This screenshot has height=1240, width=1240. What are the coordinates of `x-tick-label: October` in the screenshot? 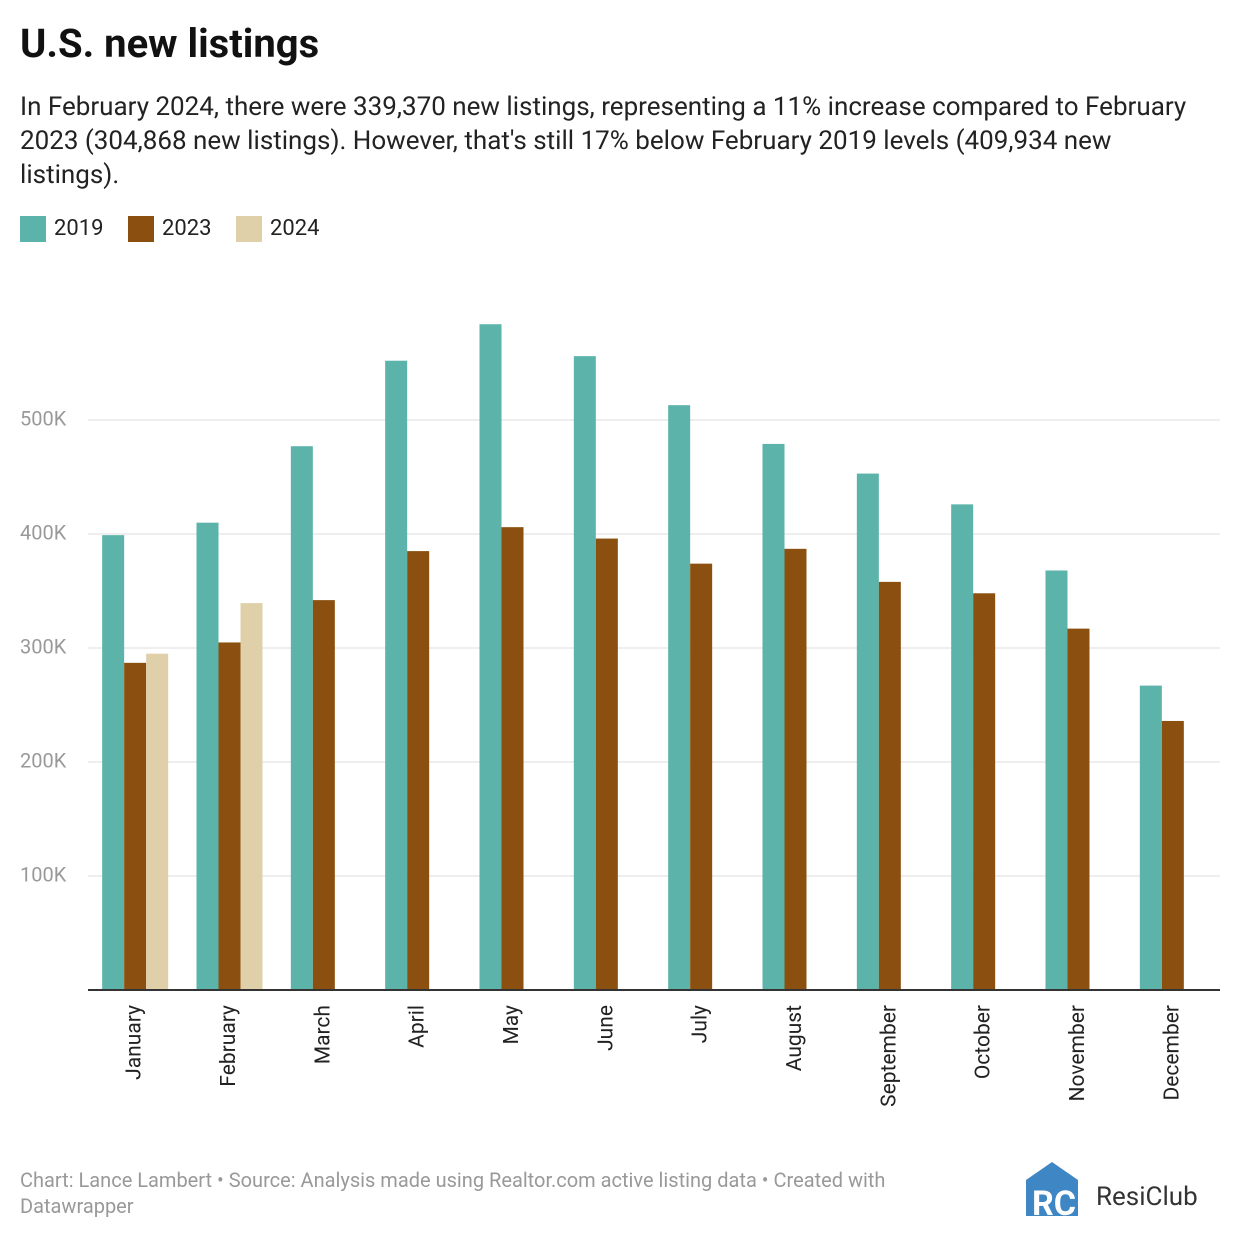 It's located at (984, 1042).